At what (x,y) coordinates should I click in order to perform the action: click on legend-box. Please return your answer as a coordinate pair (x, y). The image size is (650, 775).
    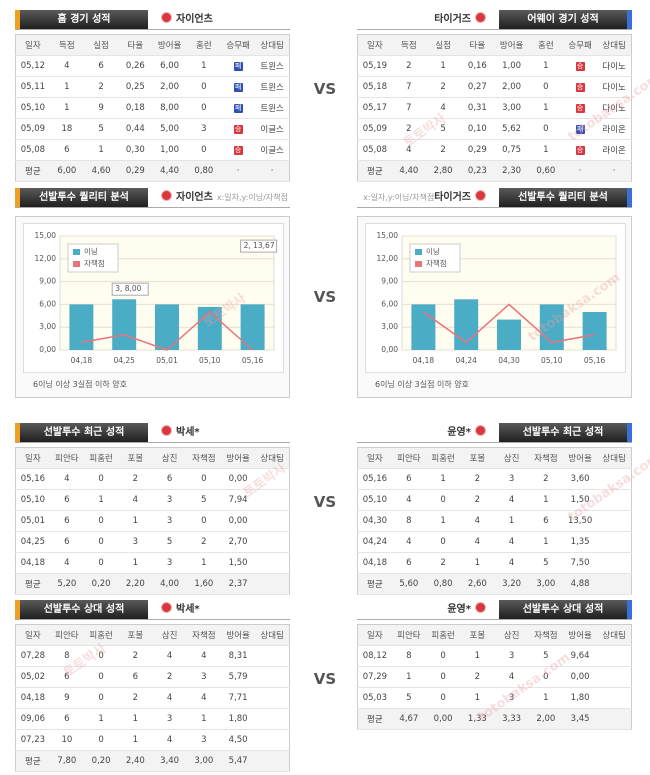
    Looking at the image, I should click on (93, 258).